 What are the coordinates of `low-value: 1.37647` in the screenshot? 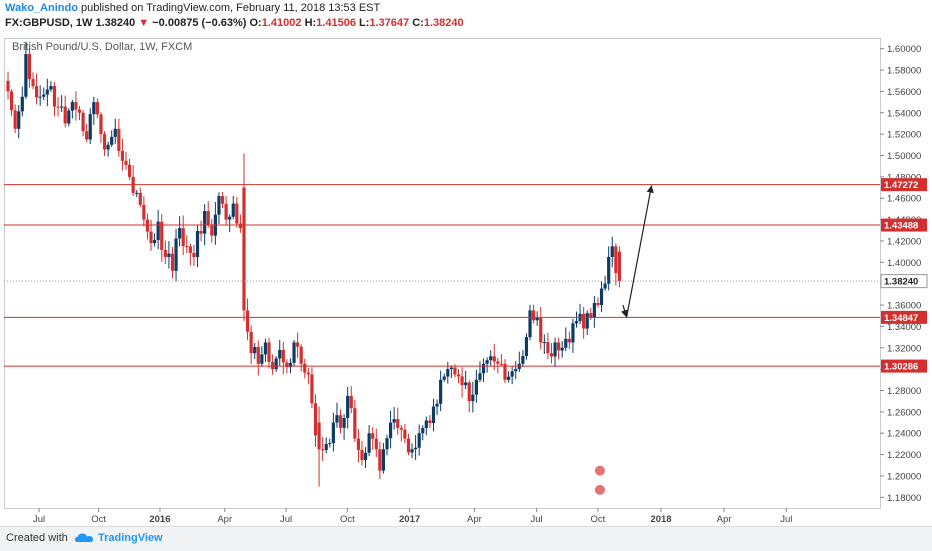 It's located at (389, 23).